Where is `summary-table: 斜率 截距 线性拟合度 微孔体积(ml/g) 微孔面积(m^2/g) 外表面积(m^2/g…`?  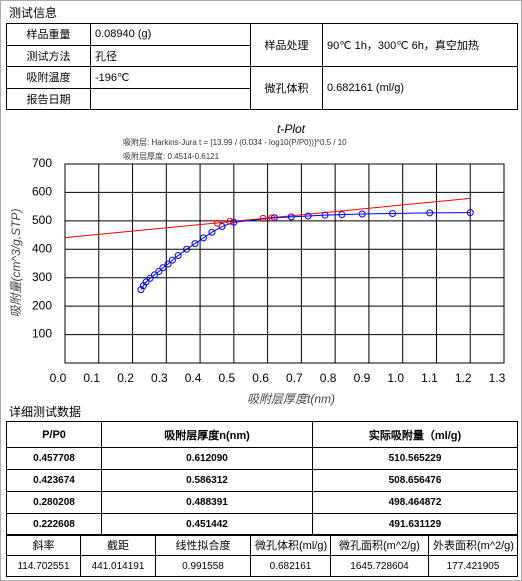 summary-table: 斜率 截距 线性拟合度 微孔体积(ml/g) 微孔面积(m^2/g) 外表面积(m^2/g… is located at coordinates (262, 555).